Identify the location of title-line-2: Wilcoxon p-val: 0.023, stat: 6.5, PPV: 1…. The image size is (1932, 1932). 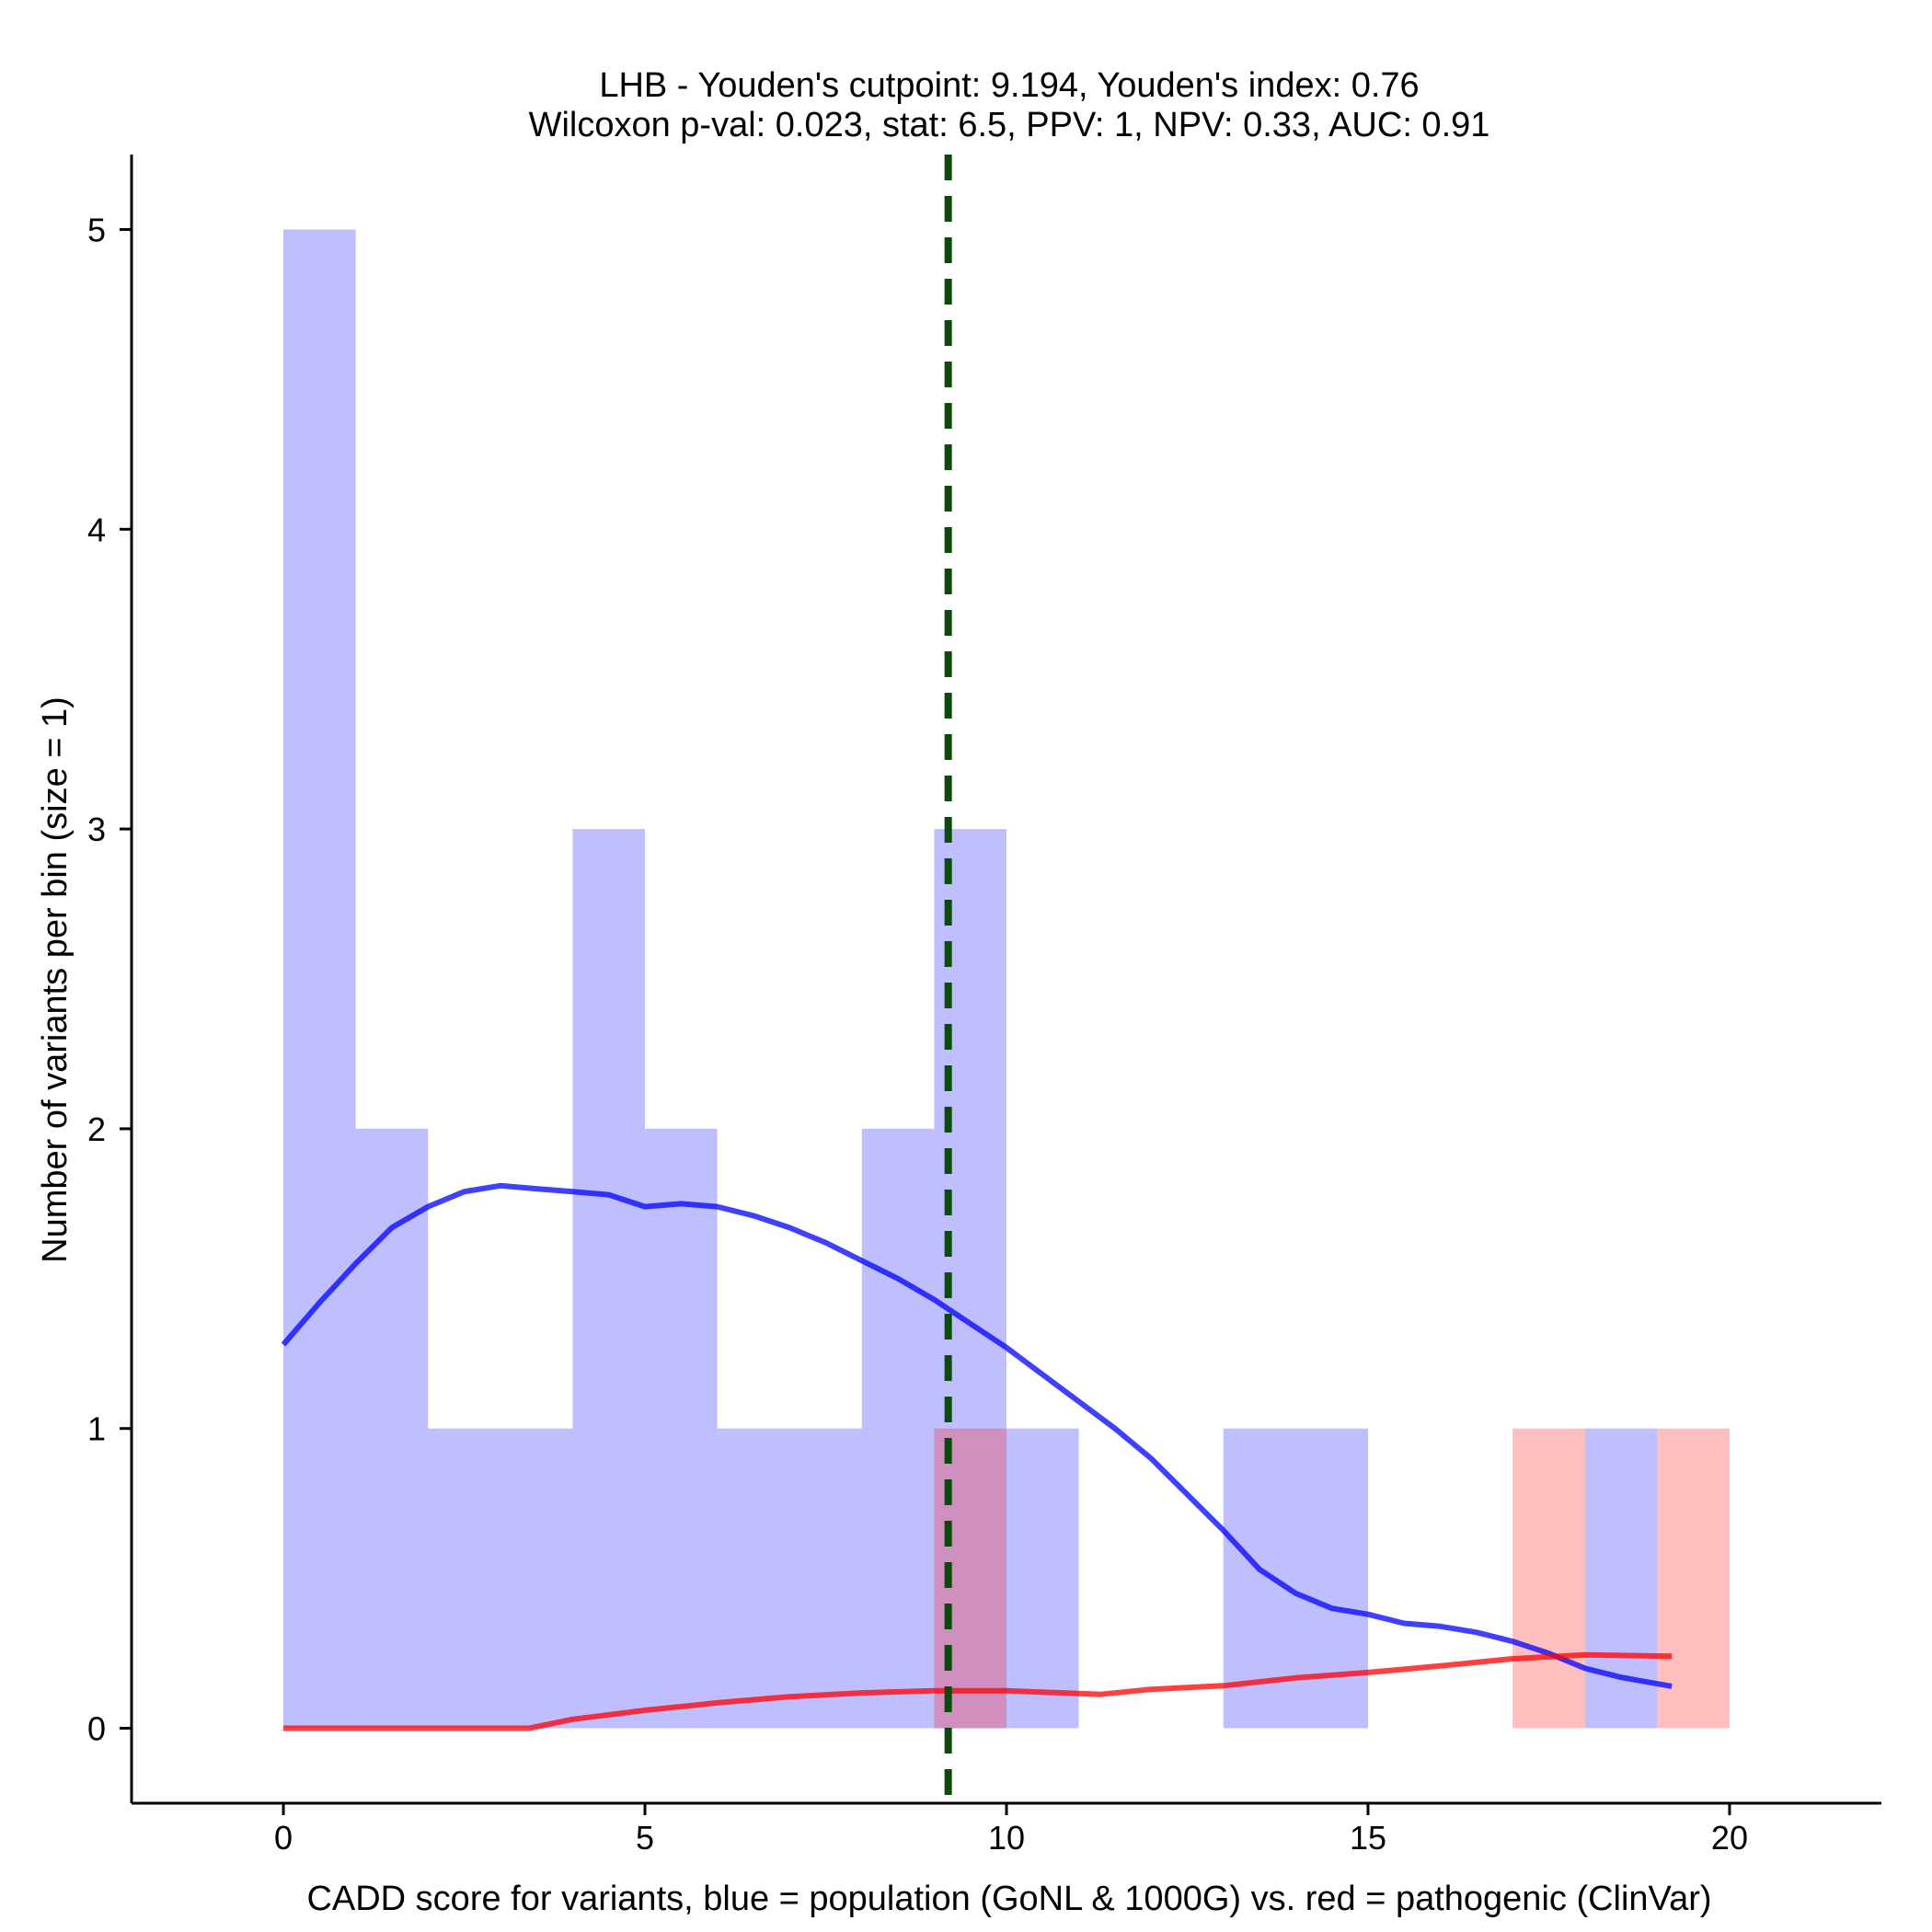
(1009, 125).